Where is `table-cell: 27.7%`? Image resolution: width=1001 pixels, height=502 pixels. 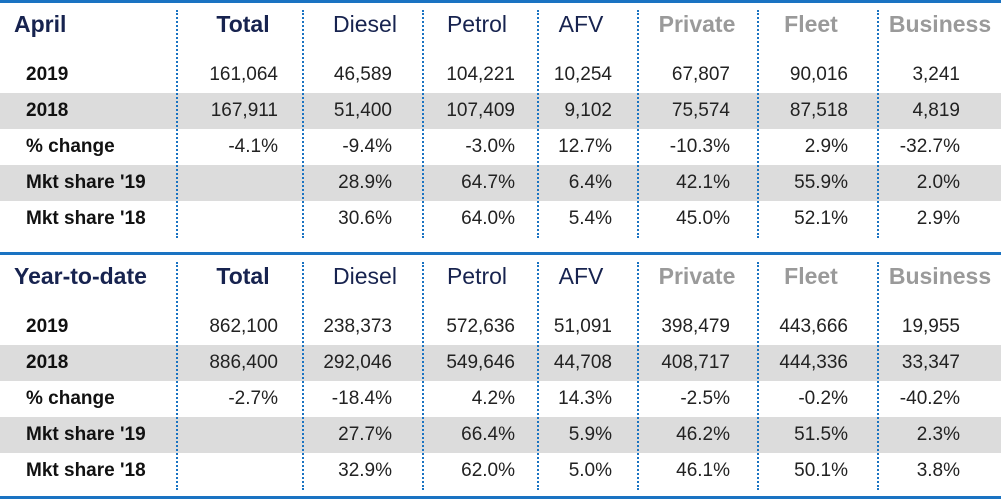
table-cell: 27.7% is located at coordinates (365, 434).